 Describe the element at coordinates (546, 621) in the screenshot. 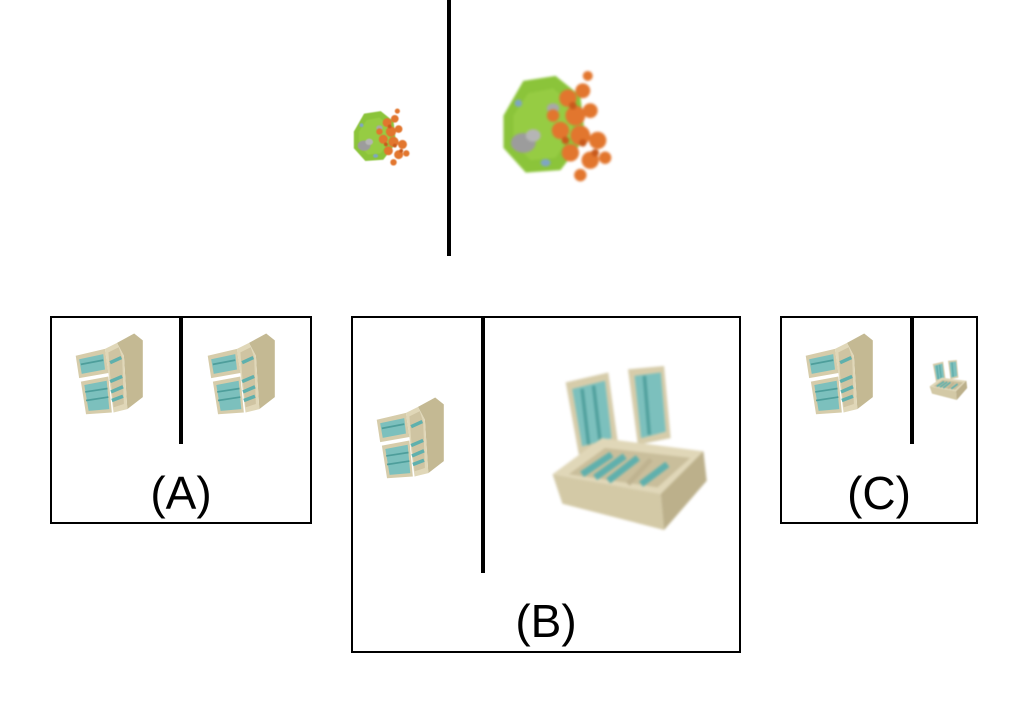

I see `option-label: (B)` at that location.